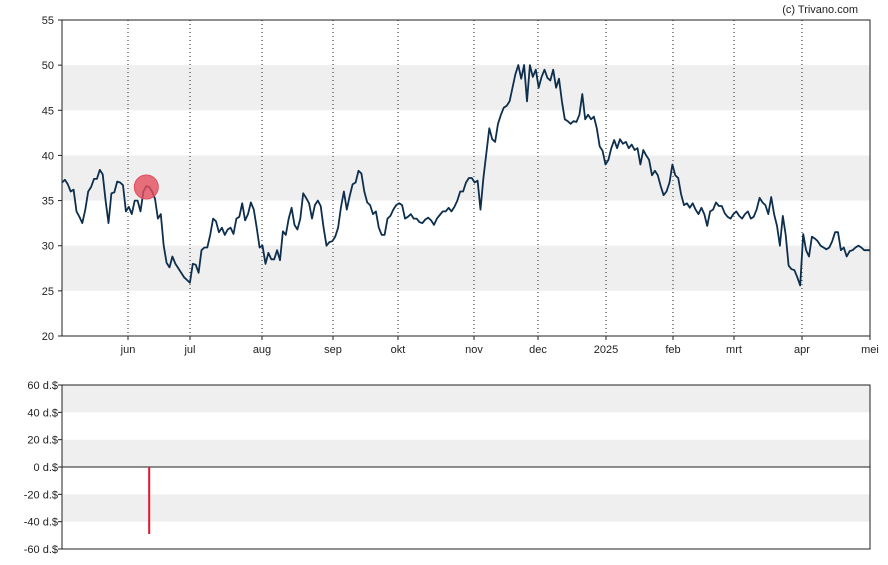 The height and width of the screenshot is (565, 888). What do you see at coordinates (128, 350) in the screenshot?
I see `x-tick-label: jun` at bounding box center [128, 350].